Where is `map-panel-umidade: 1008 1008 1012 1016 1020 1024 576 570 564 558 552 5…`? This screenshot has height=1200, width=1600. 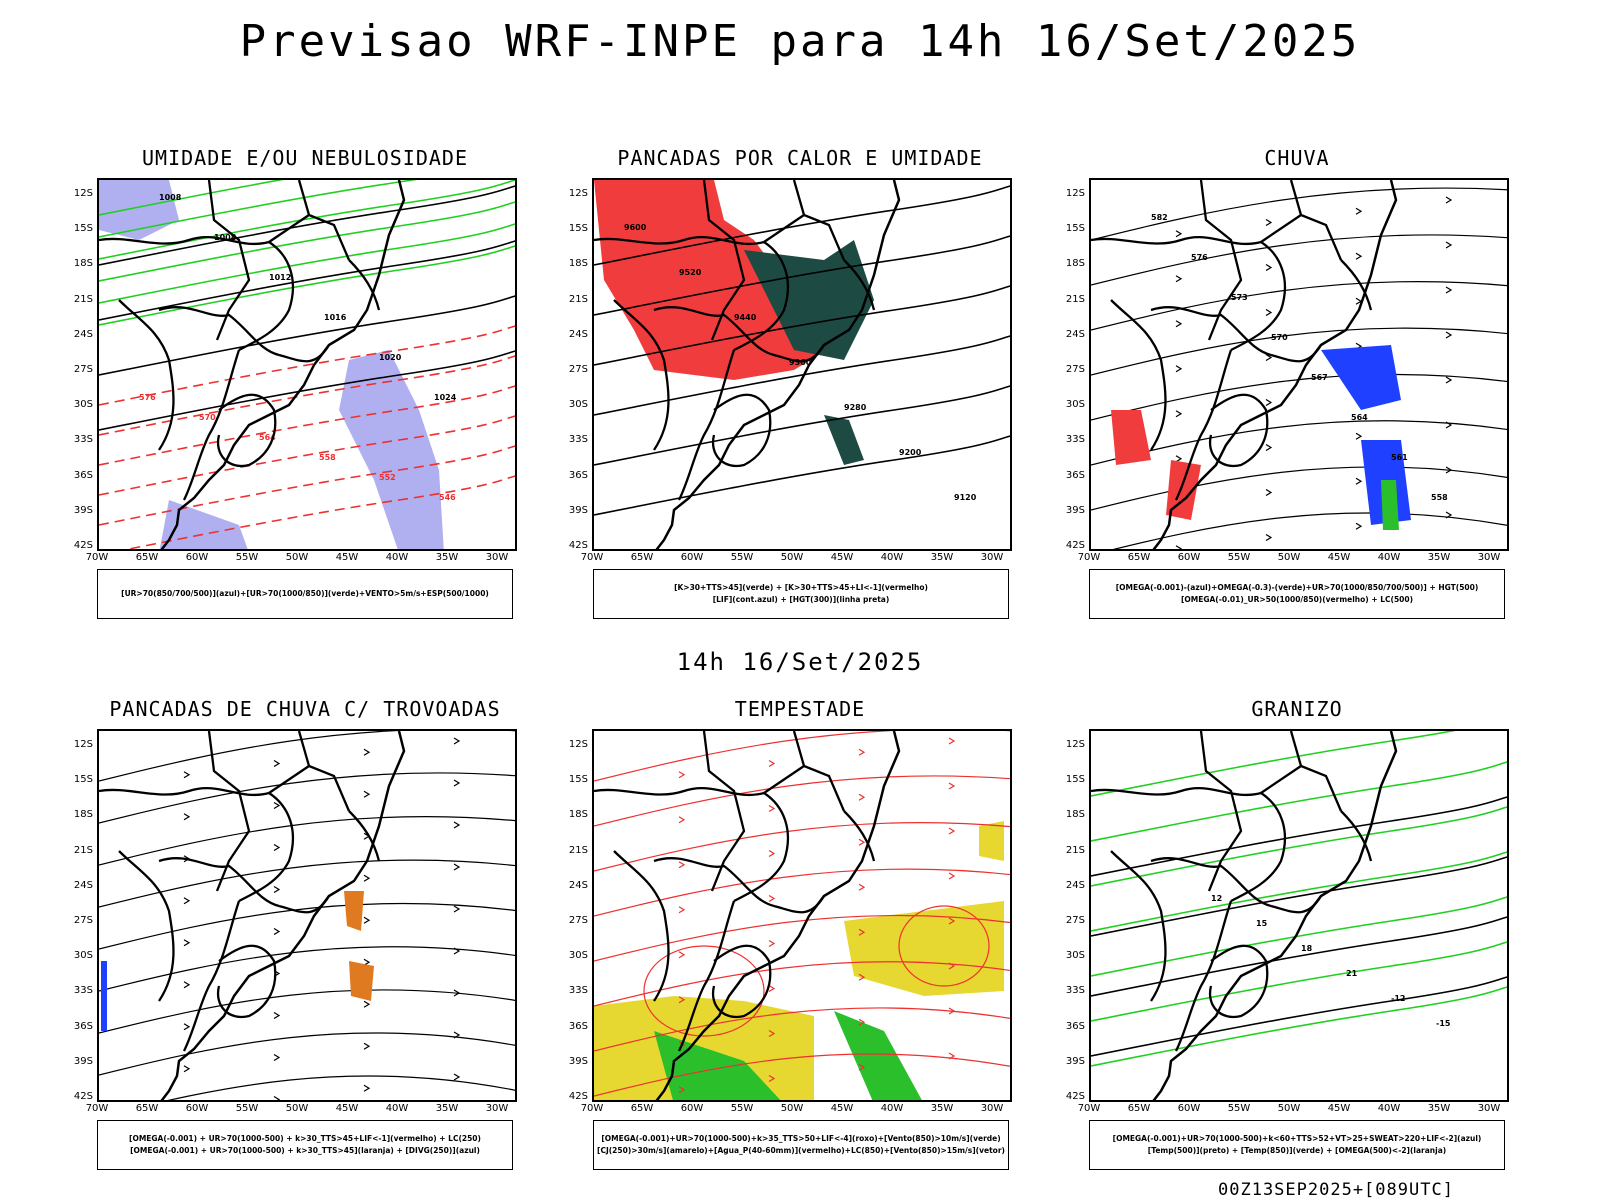
map-panel-umidade: 1008 1008 1012 1016 1020 1024 576 570 564 558 552 5… is located at coordinates (307, 364).